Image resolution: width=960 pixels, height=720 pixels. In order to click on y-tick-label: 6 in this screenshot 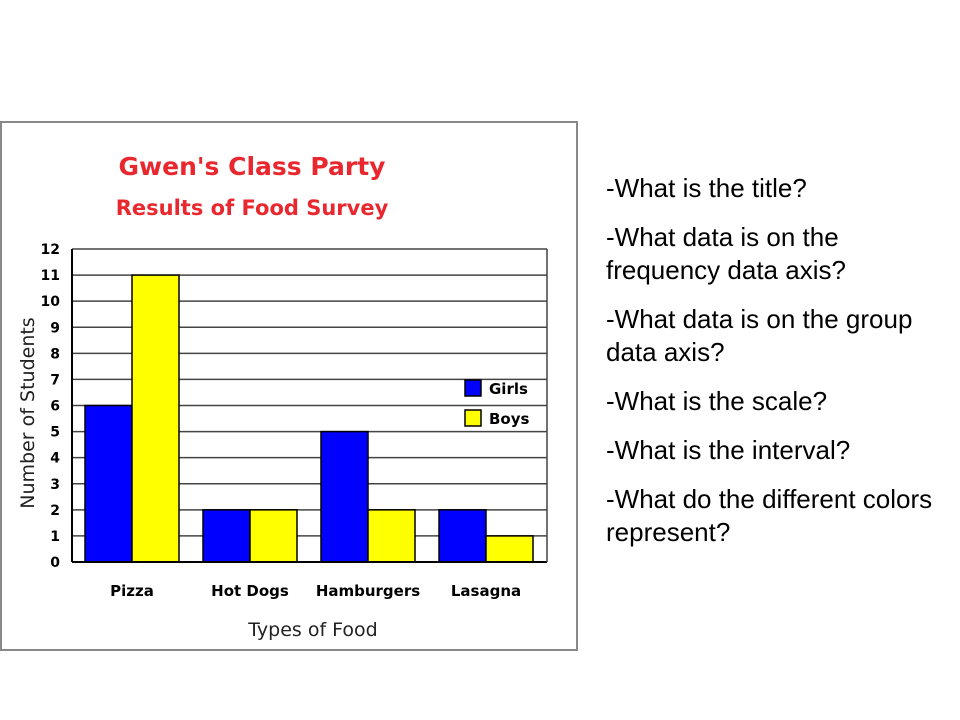, I will do `click(55, 407)`.